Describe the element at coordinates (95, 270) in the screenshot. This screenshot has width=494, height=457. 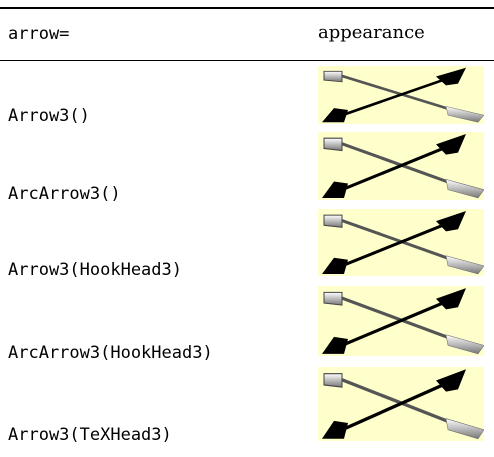
I see `row-label: Arrow3(HookHead3)` at that location.